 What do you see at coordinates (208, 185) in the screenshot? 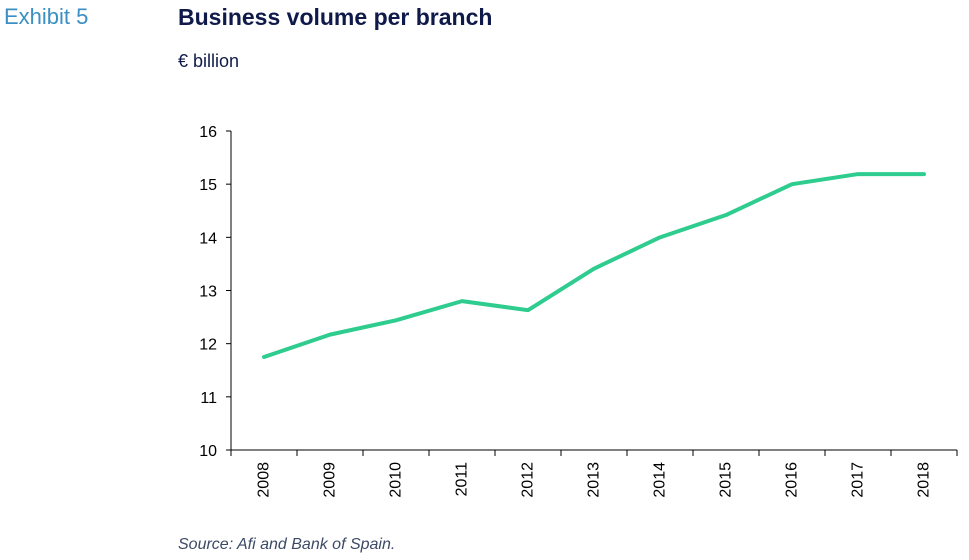
I see `y-tick-label: 15` at bounding box center [208, 185].